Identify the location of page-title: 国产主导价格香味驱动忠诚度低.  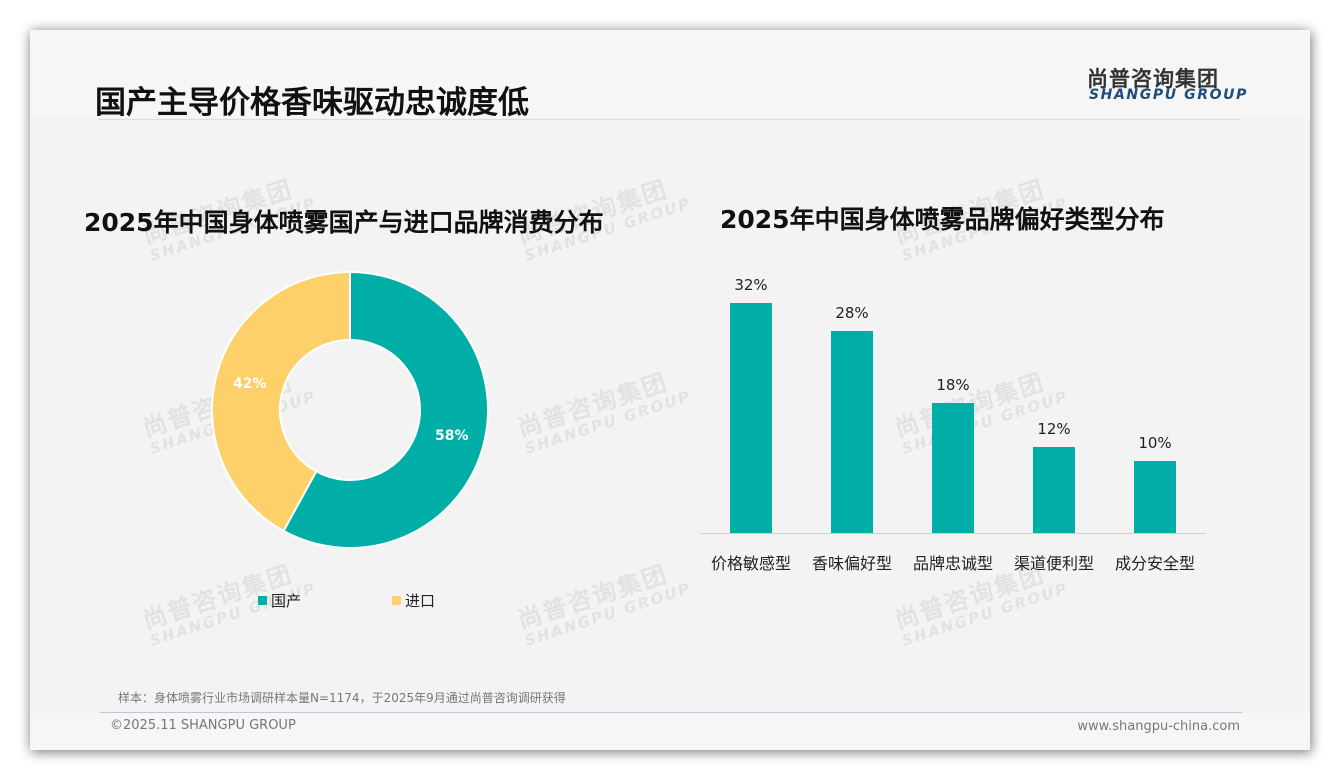
(312, 103).